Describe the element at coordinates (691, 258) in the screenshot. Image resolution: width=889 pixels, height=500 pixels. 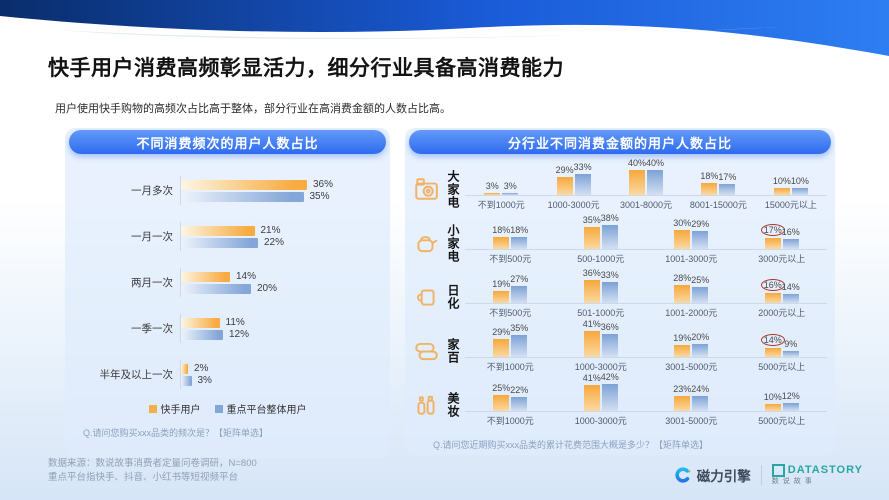
I see `amount-range-label: 1001-3000元` at that location.